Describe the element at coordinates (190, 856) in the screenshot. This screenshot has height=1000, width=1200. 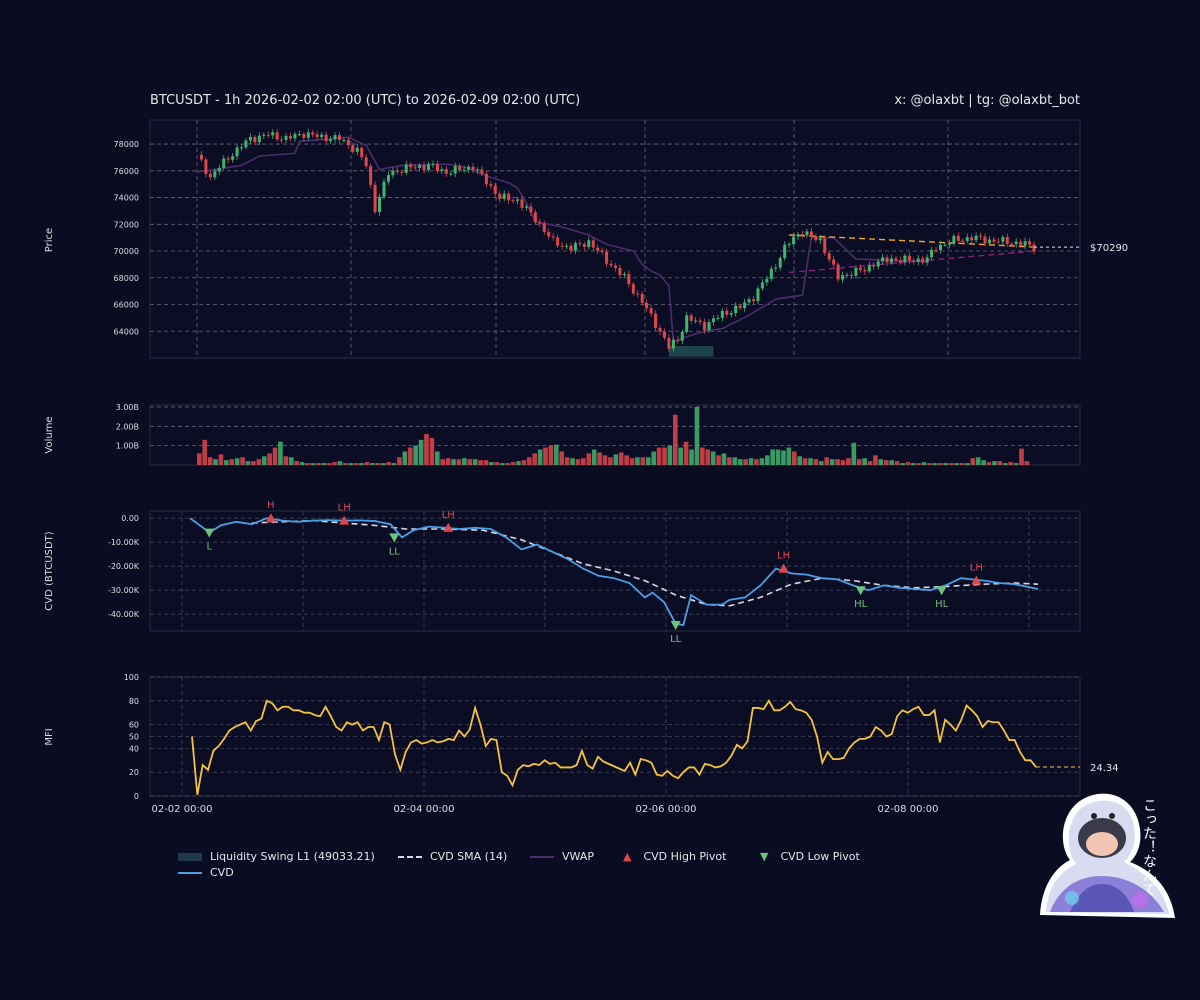
I see `liquidity-swatch` at that location.